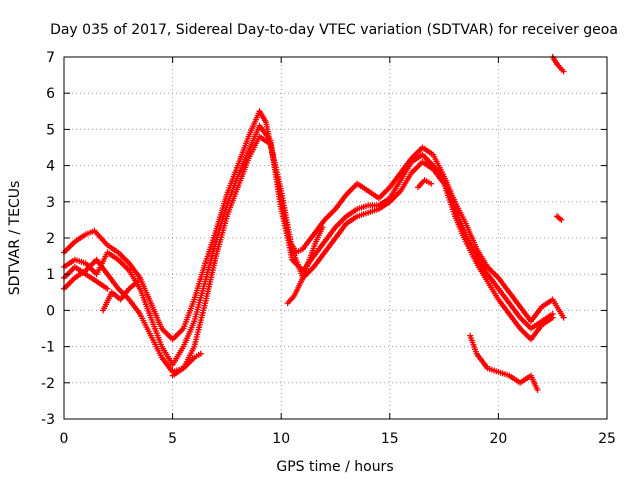 The image size is (640, 480). I want to click on y-tick-label: 1, so click(50, 275).